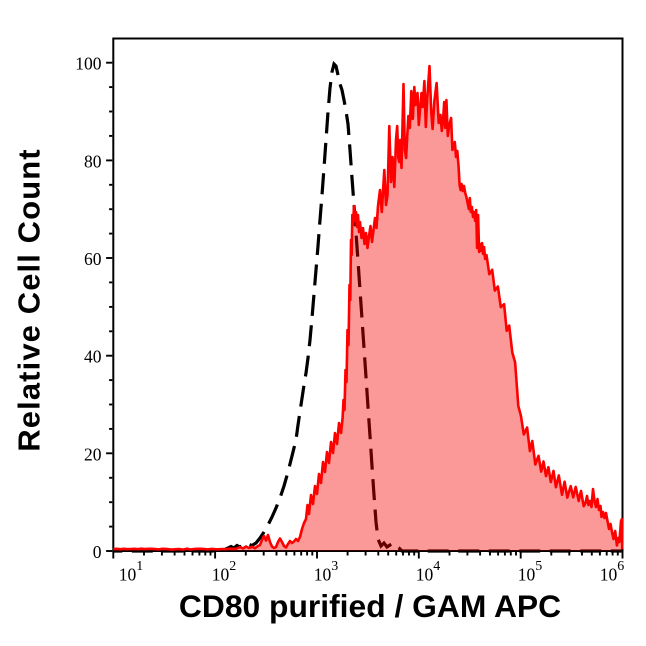 The image size is (646, 646). Describe the element at coordinates (88, 64) in the screenshot. I see `svg-text: 100` at that location.